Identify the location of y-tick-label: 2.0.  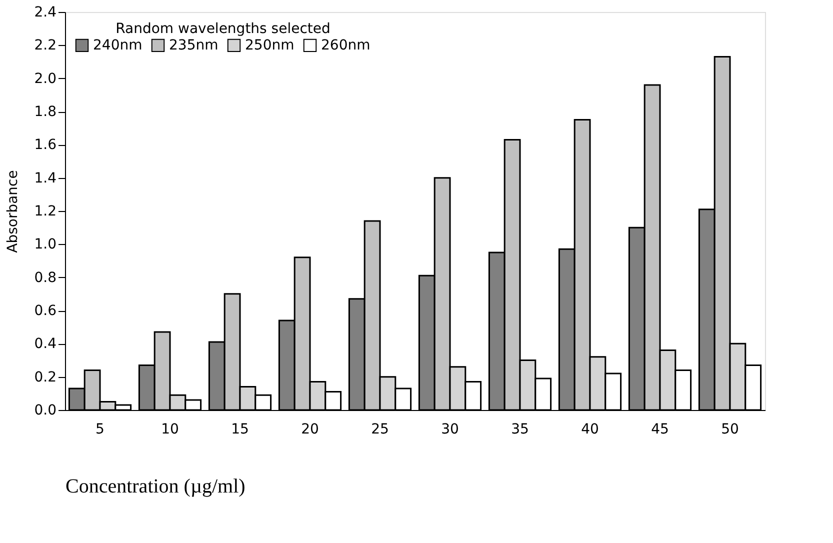
(45, 78).